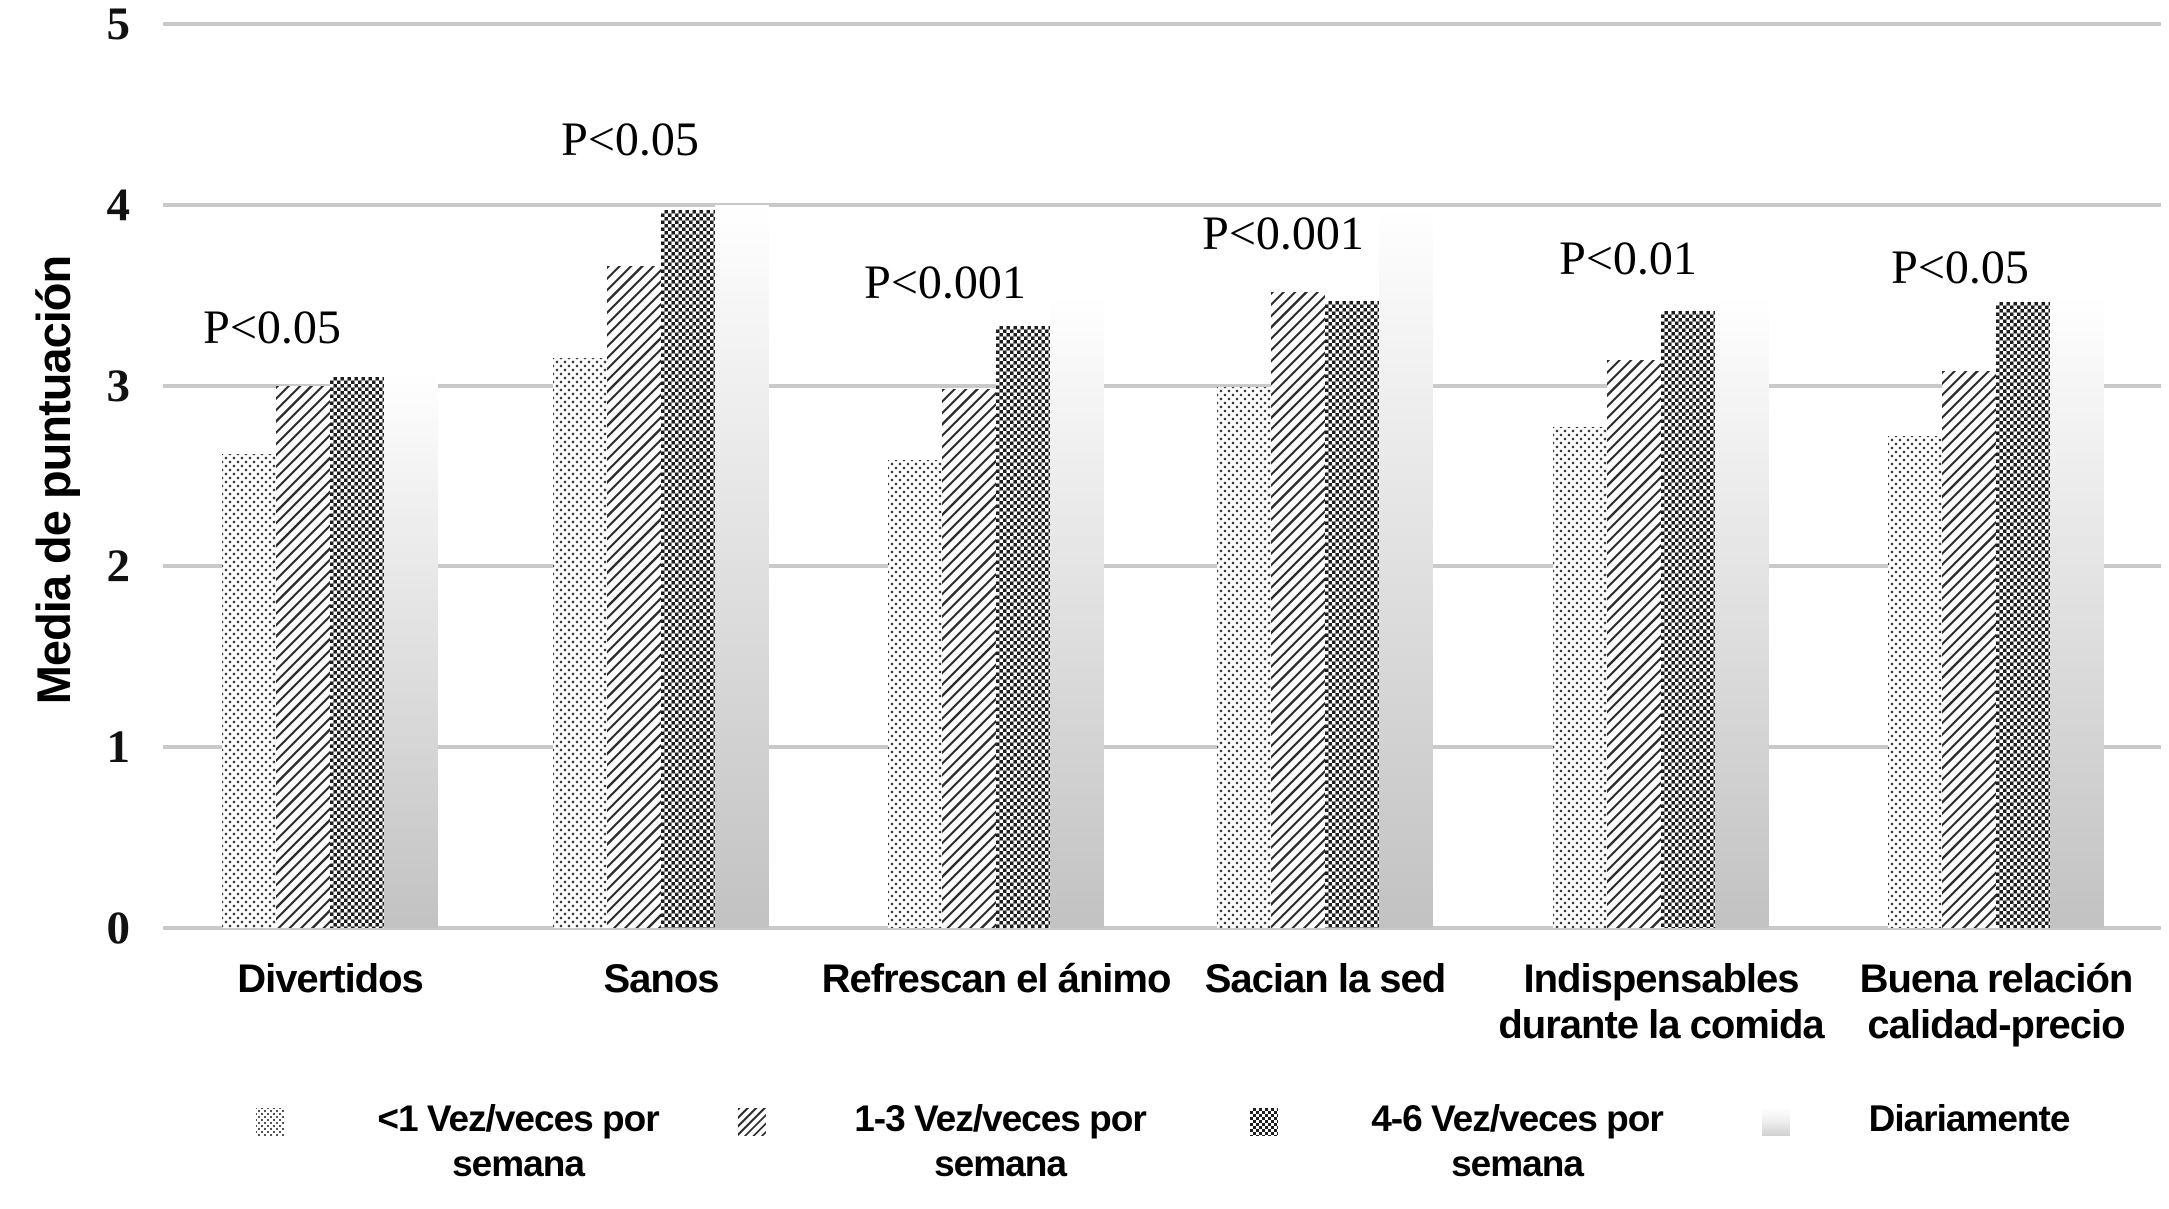 The image size is (2169, 1209). I want to click on category-label-line: Sanos, so click(661, 979).